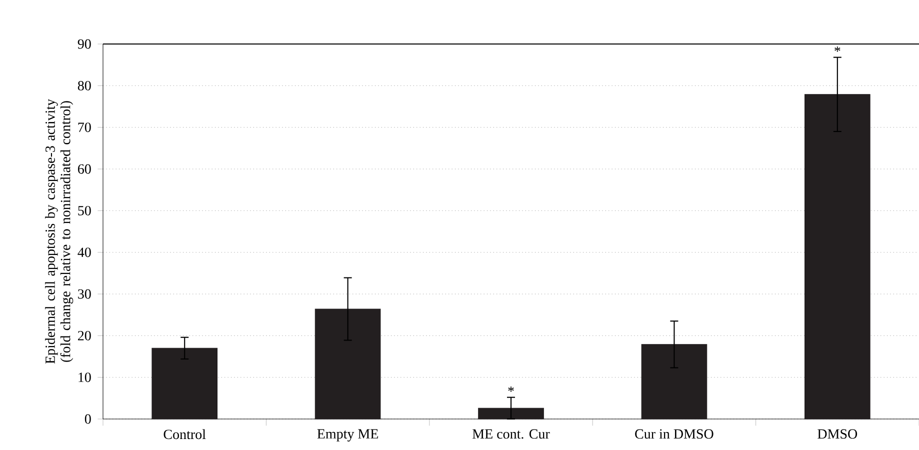 This screenshot has height=450, width=919. Describe the element at coordinates (84, 294) in the screenshot. I see `y-tick-label: 30` at that location.